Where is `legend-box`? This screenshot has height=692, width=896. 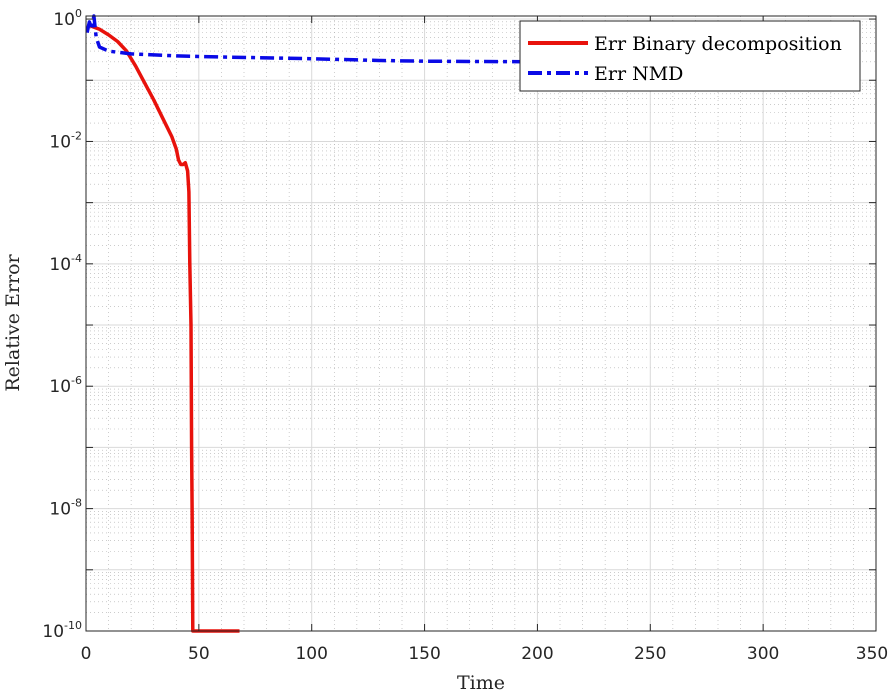
legend-box is located at coordinates (690, 56).